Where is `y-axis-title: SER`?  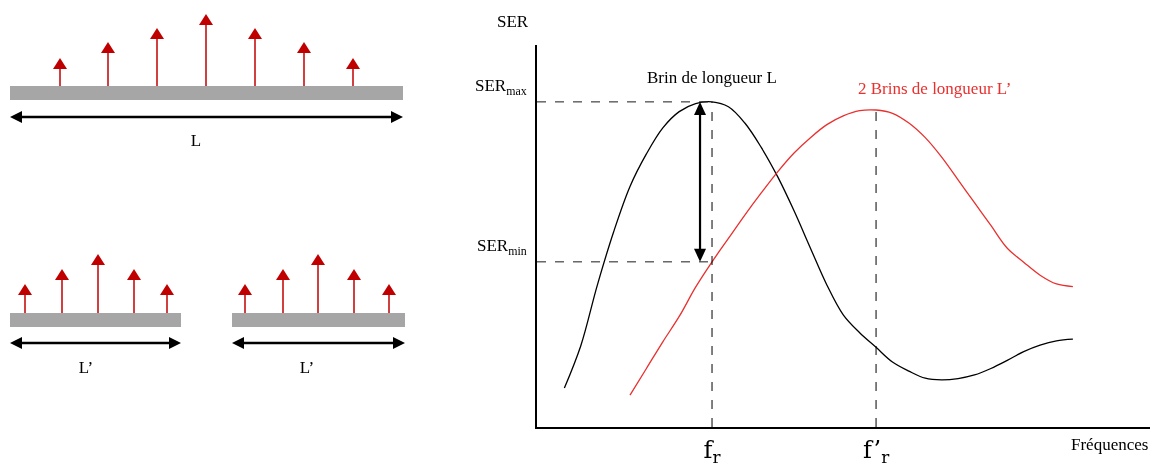 y-axis-title: SER is located at coordinates (513, 21).